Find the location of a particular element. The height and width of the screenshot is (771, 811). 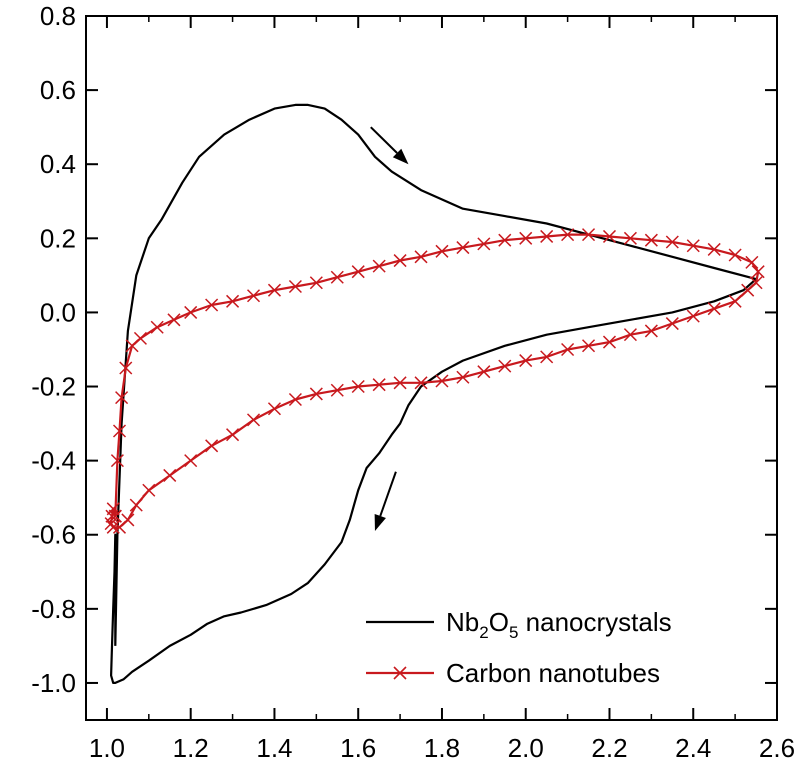

y-tick-label: 0.0 is located at coordinates (58, 312).